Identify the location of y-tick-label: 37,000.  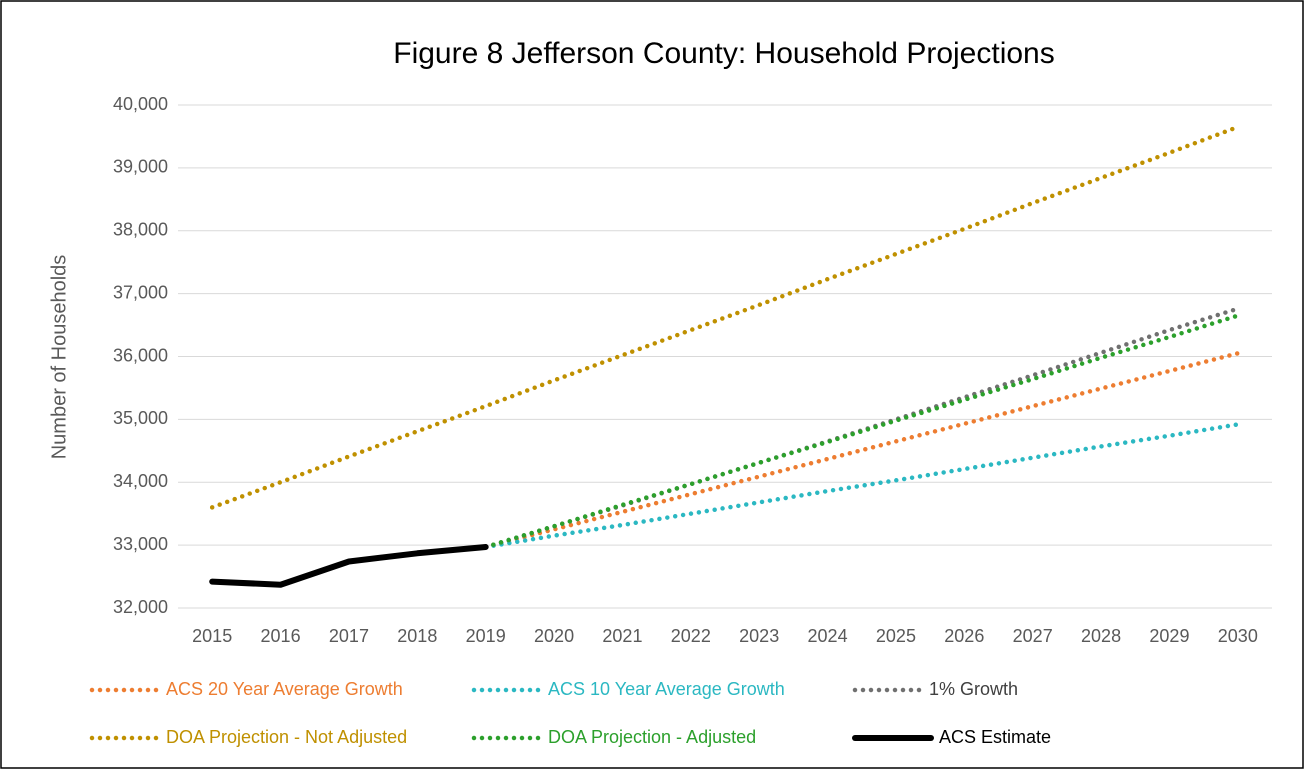
(140, 292).